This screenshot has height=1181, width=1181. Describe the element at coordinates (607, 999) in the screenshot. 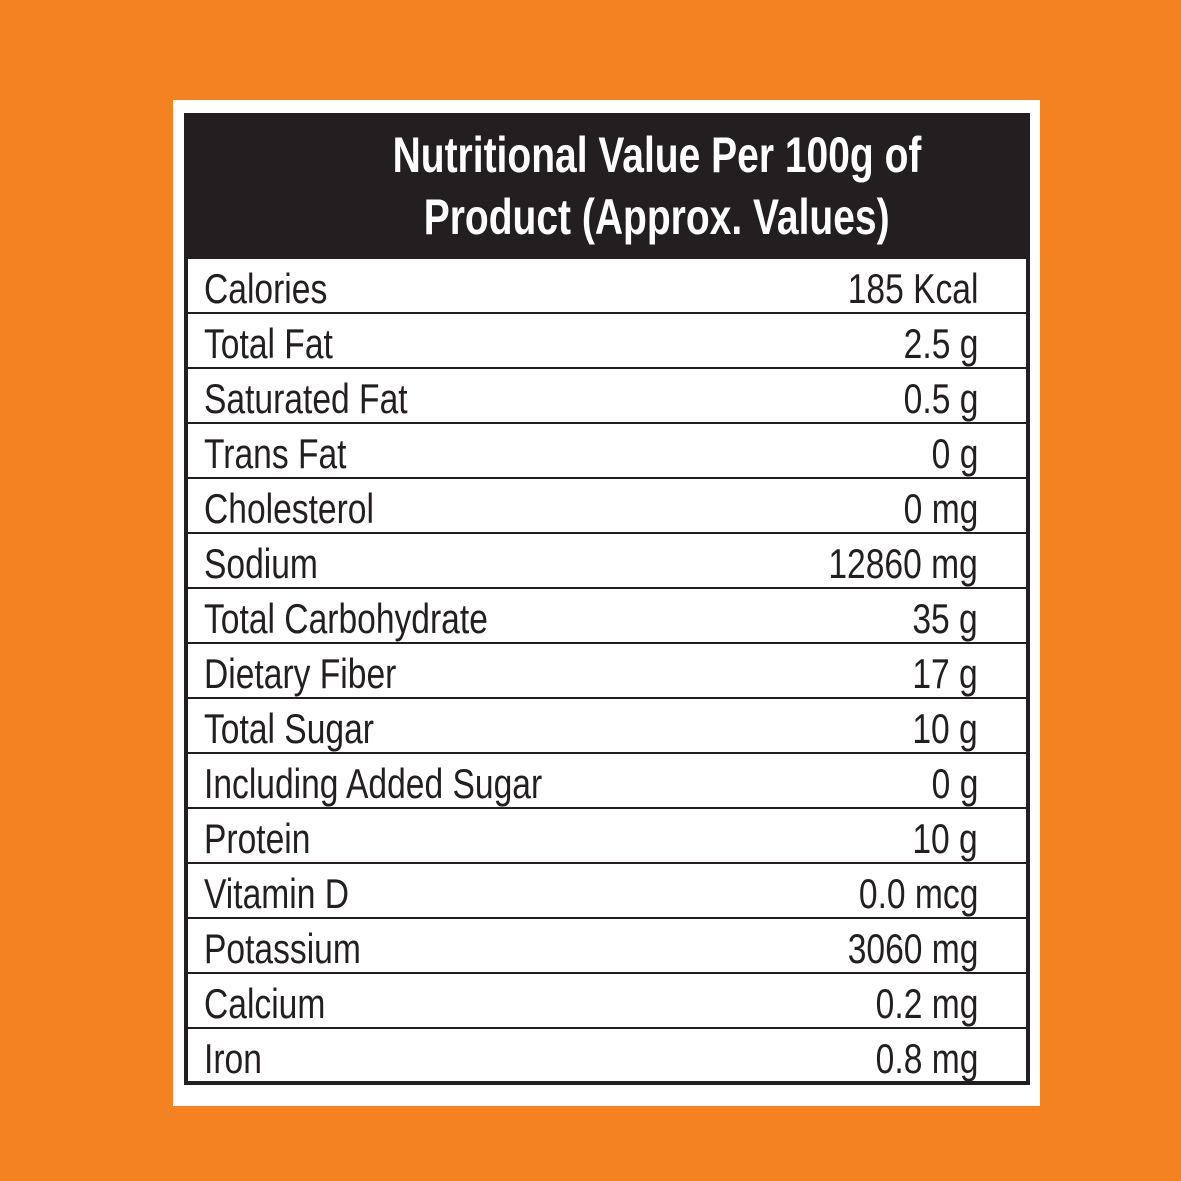

I see `table-row: Calcium 0.2 mg` at that location.